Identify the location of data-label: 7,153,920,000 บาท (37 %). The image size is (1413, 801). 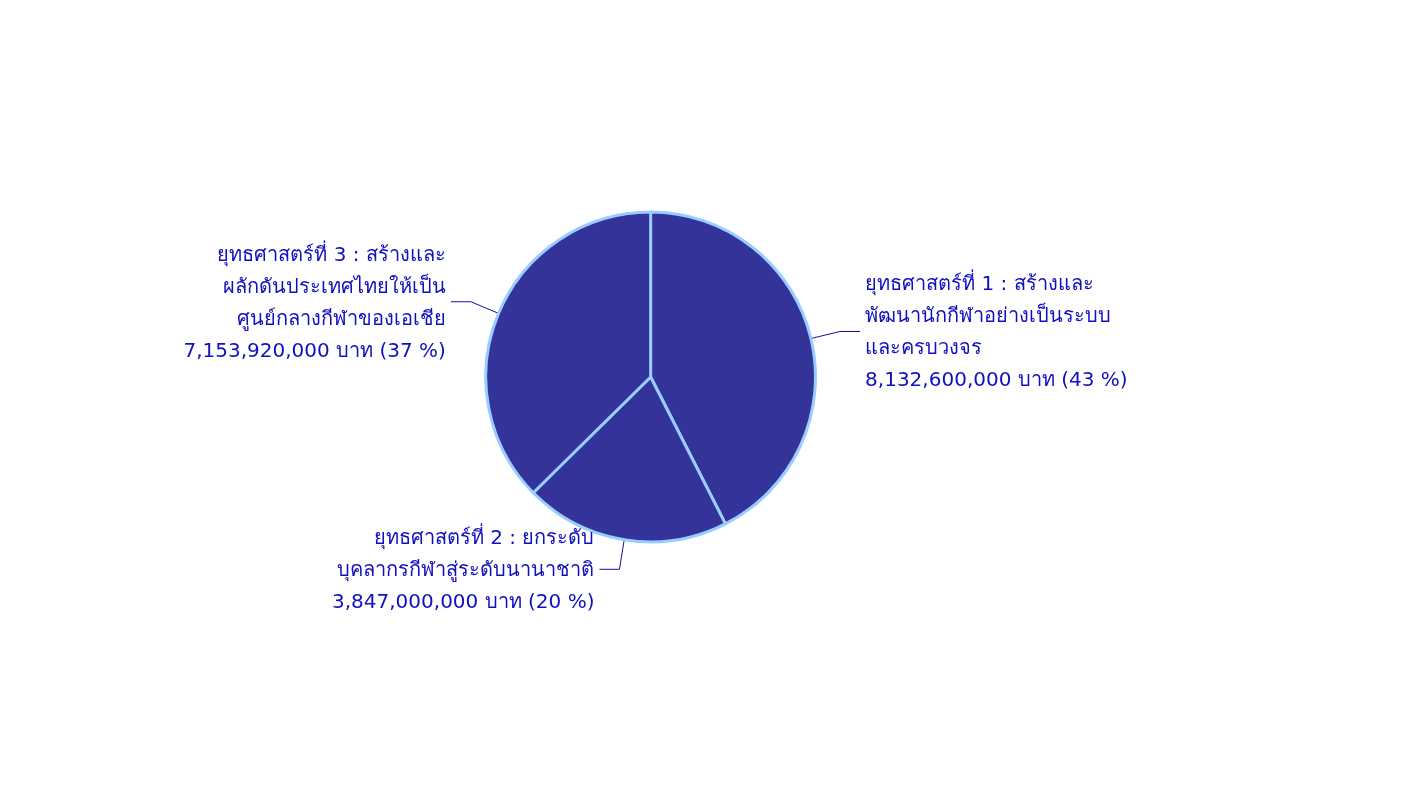
(314, 349).